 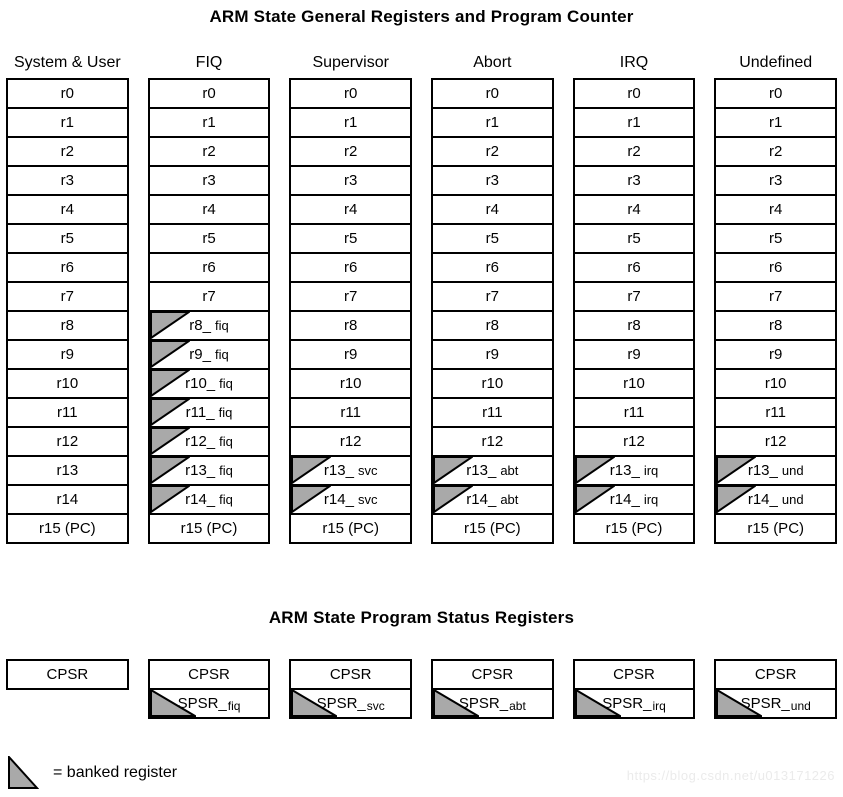 What do you see at coordinates (659, 705) in the screenshot?
I see `spsr-label-suffix: irq` at bounding box center [659, 705].